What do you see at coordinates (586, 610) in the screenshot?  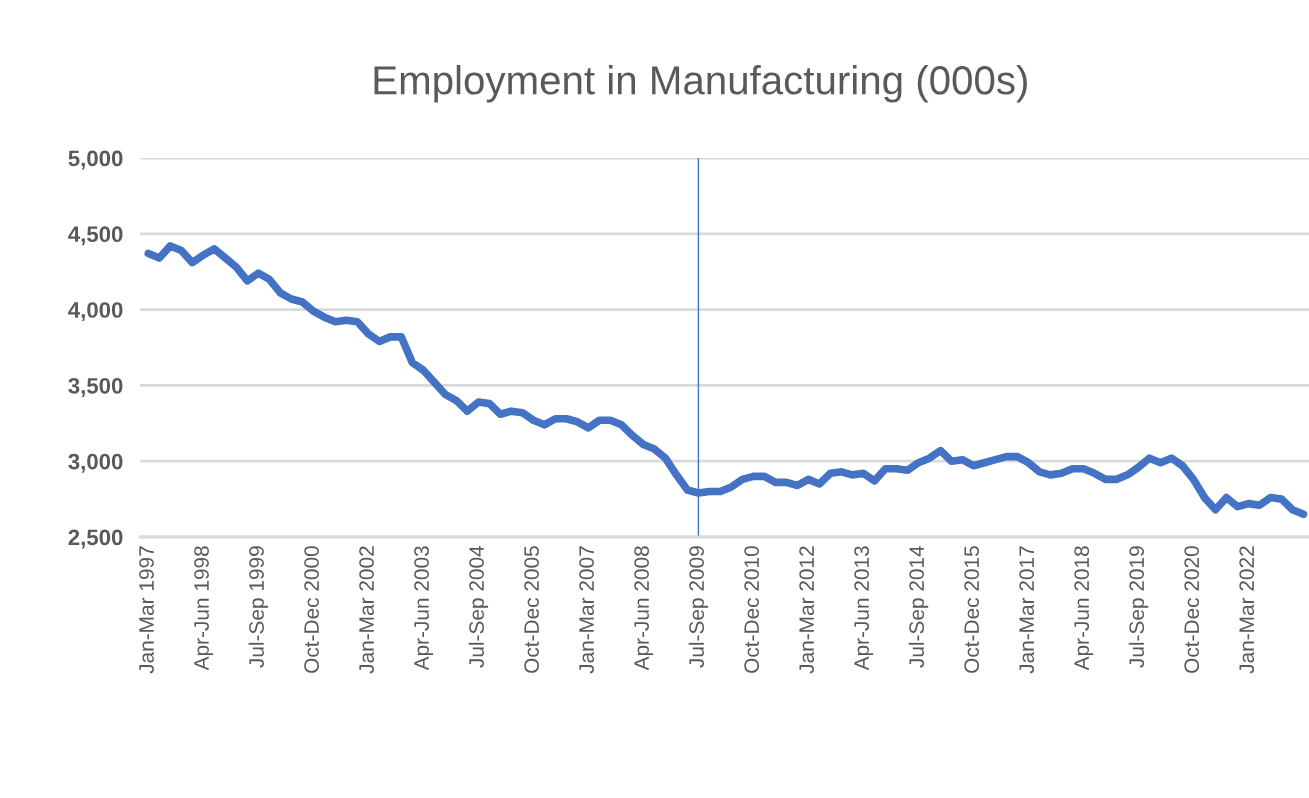 I see `x-tick-label: Jan-Mar 2007` at bounding box center [586, 610].